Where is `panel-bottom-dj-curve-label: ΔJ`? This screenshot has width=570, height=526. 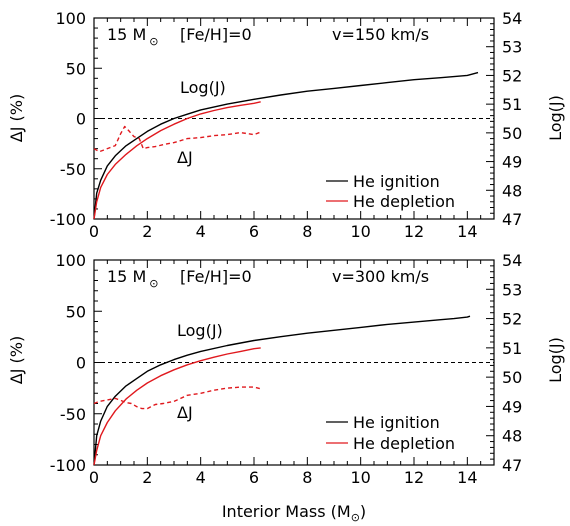
panel-bottom-dj-curve-label: ΔJ is located at coordinates (185, 412).